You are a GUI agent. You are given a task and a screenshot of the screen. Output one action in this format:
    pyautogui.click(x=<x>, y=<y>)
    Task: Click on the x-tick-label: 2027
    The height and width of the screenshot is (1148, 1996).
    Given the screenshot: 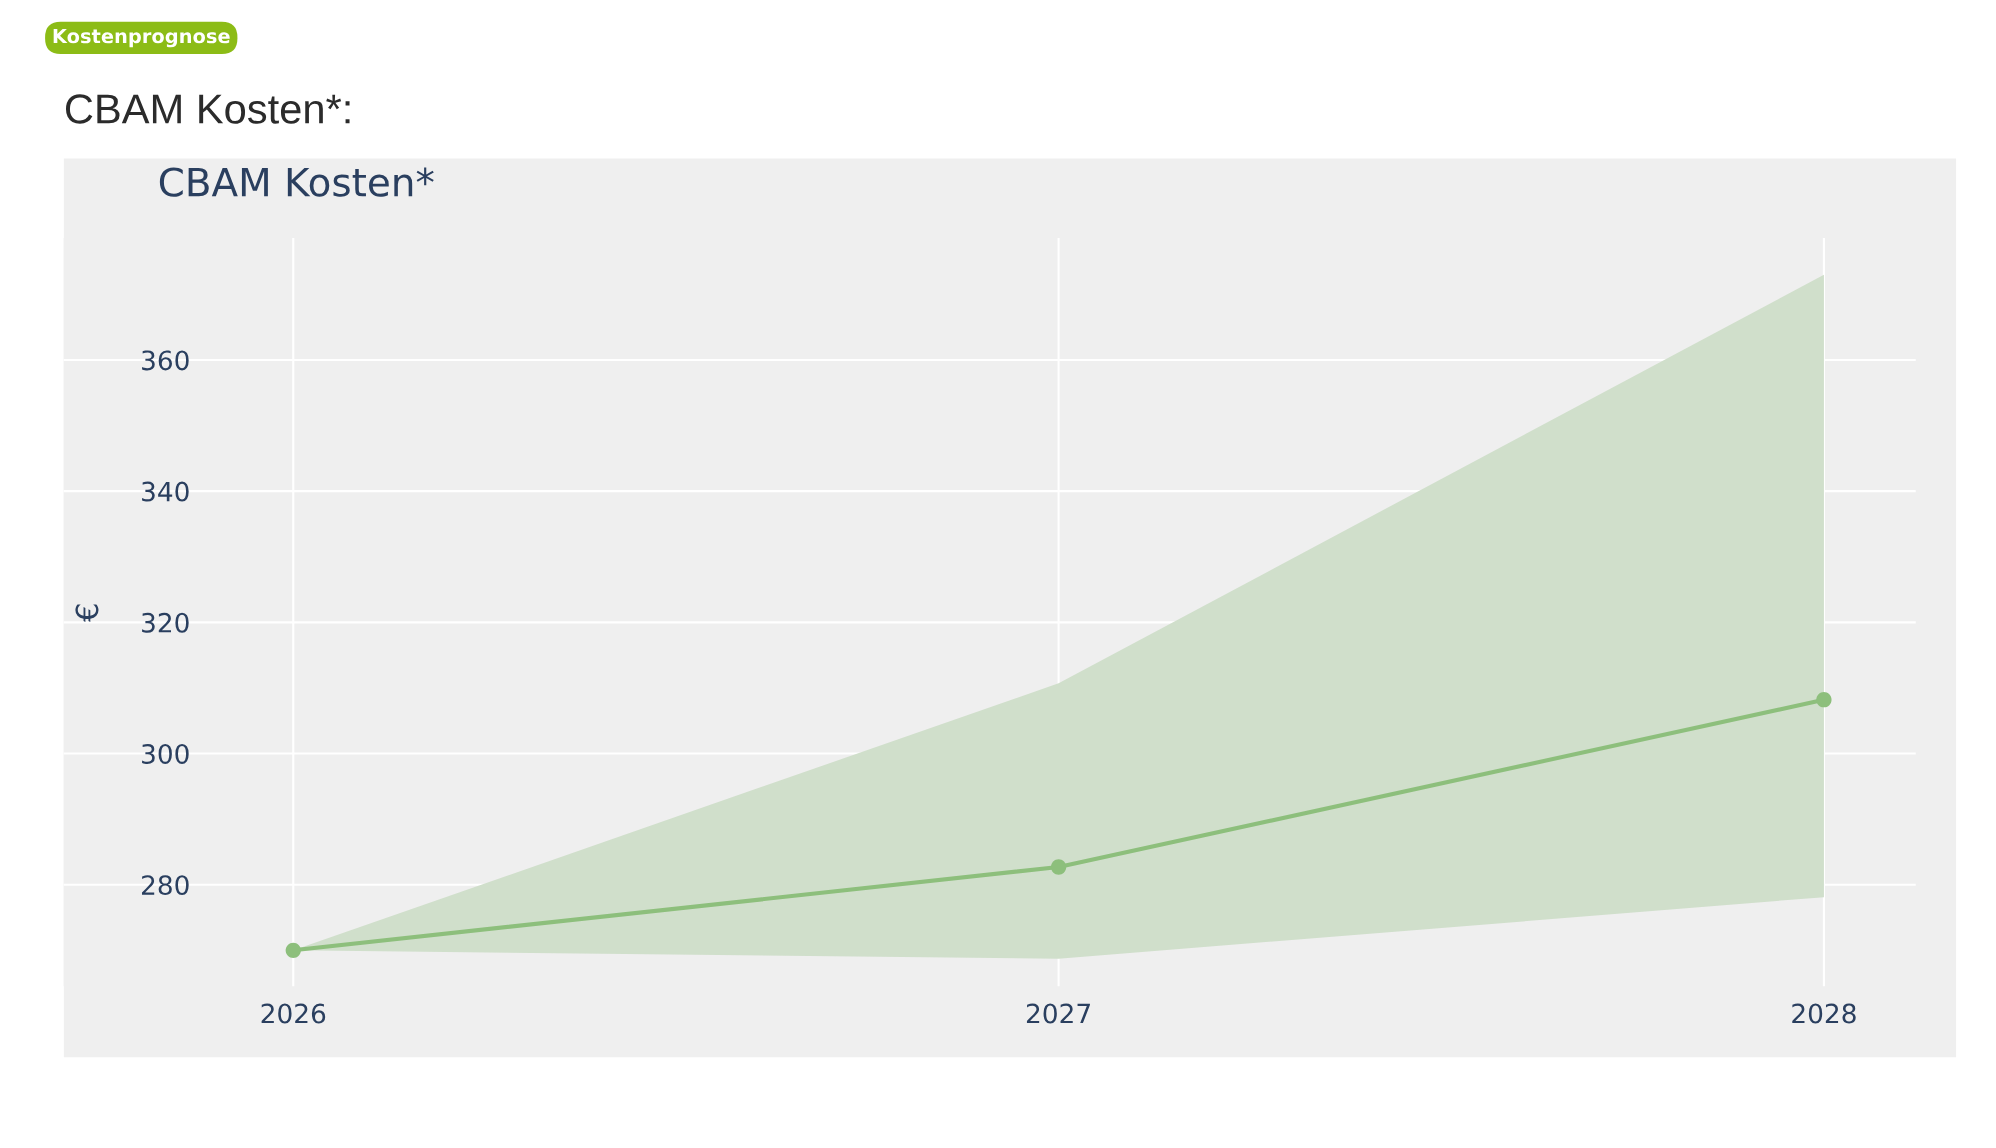 What is the action you would take?
    pyautogui.click(x=1058, y=1013)
    